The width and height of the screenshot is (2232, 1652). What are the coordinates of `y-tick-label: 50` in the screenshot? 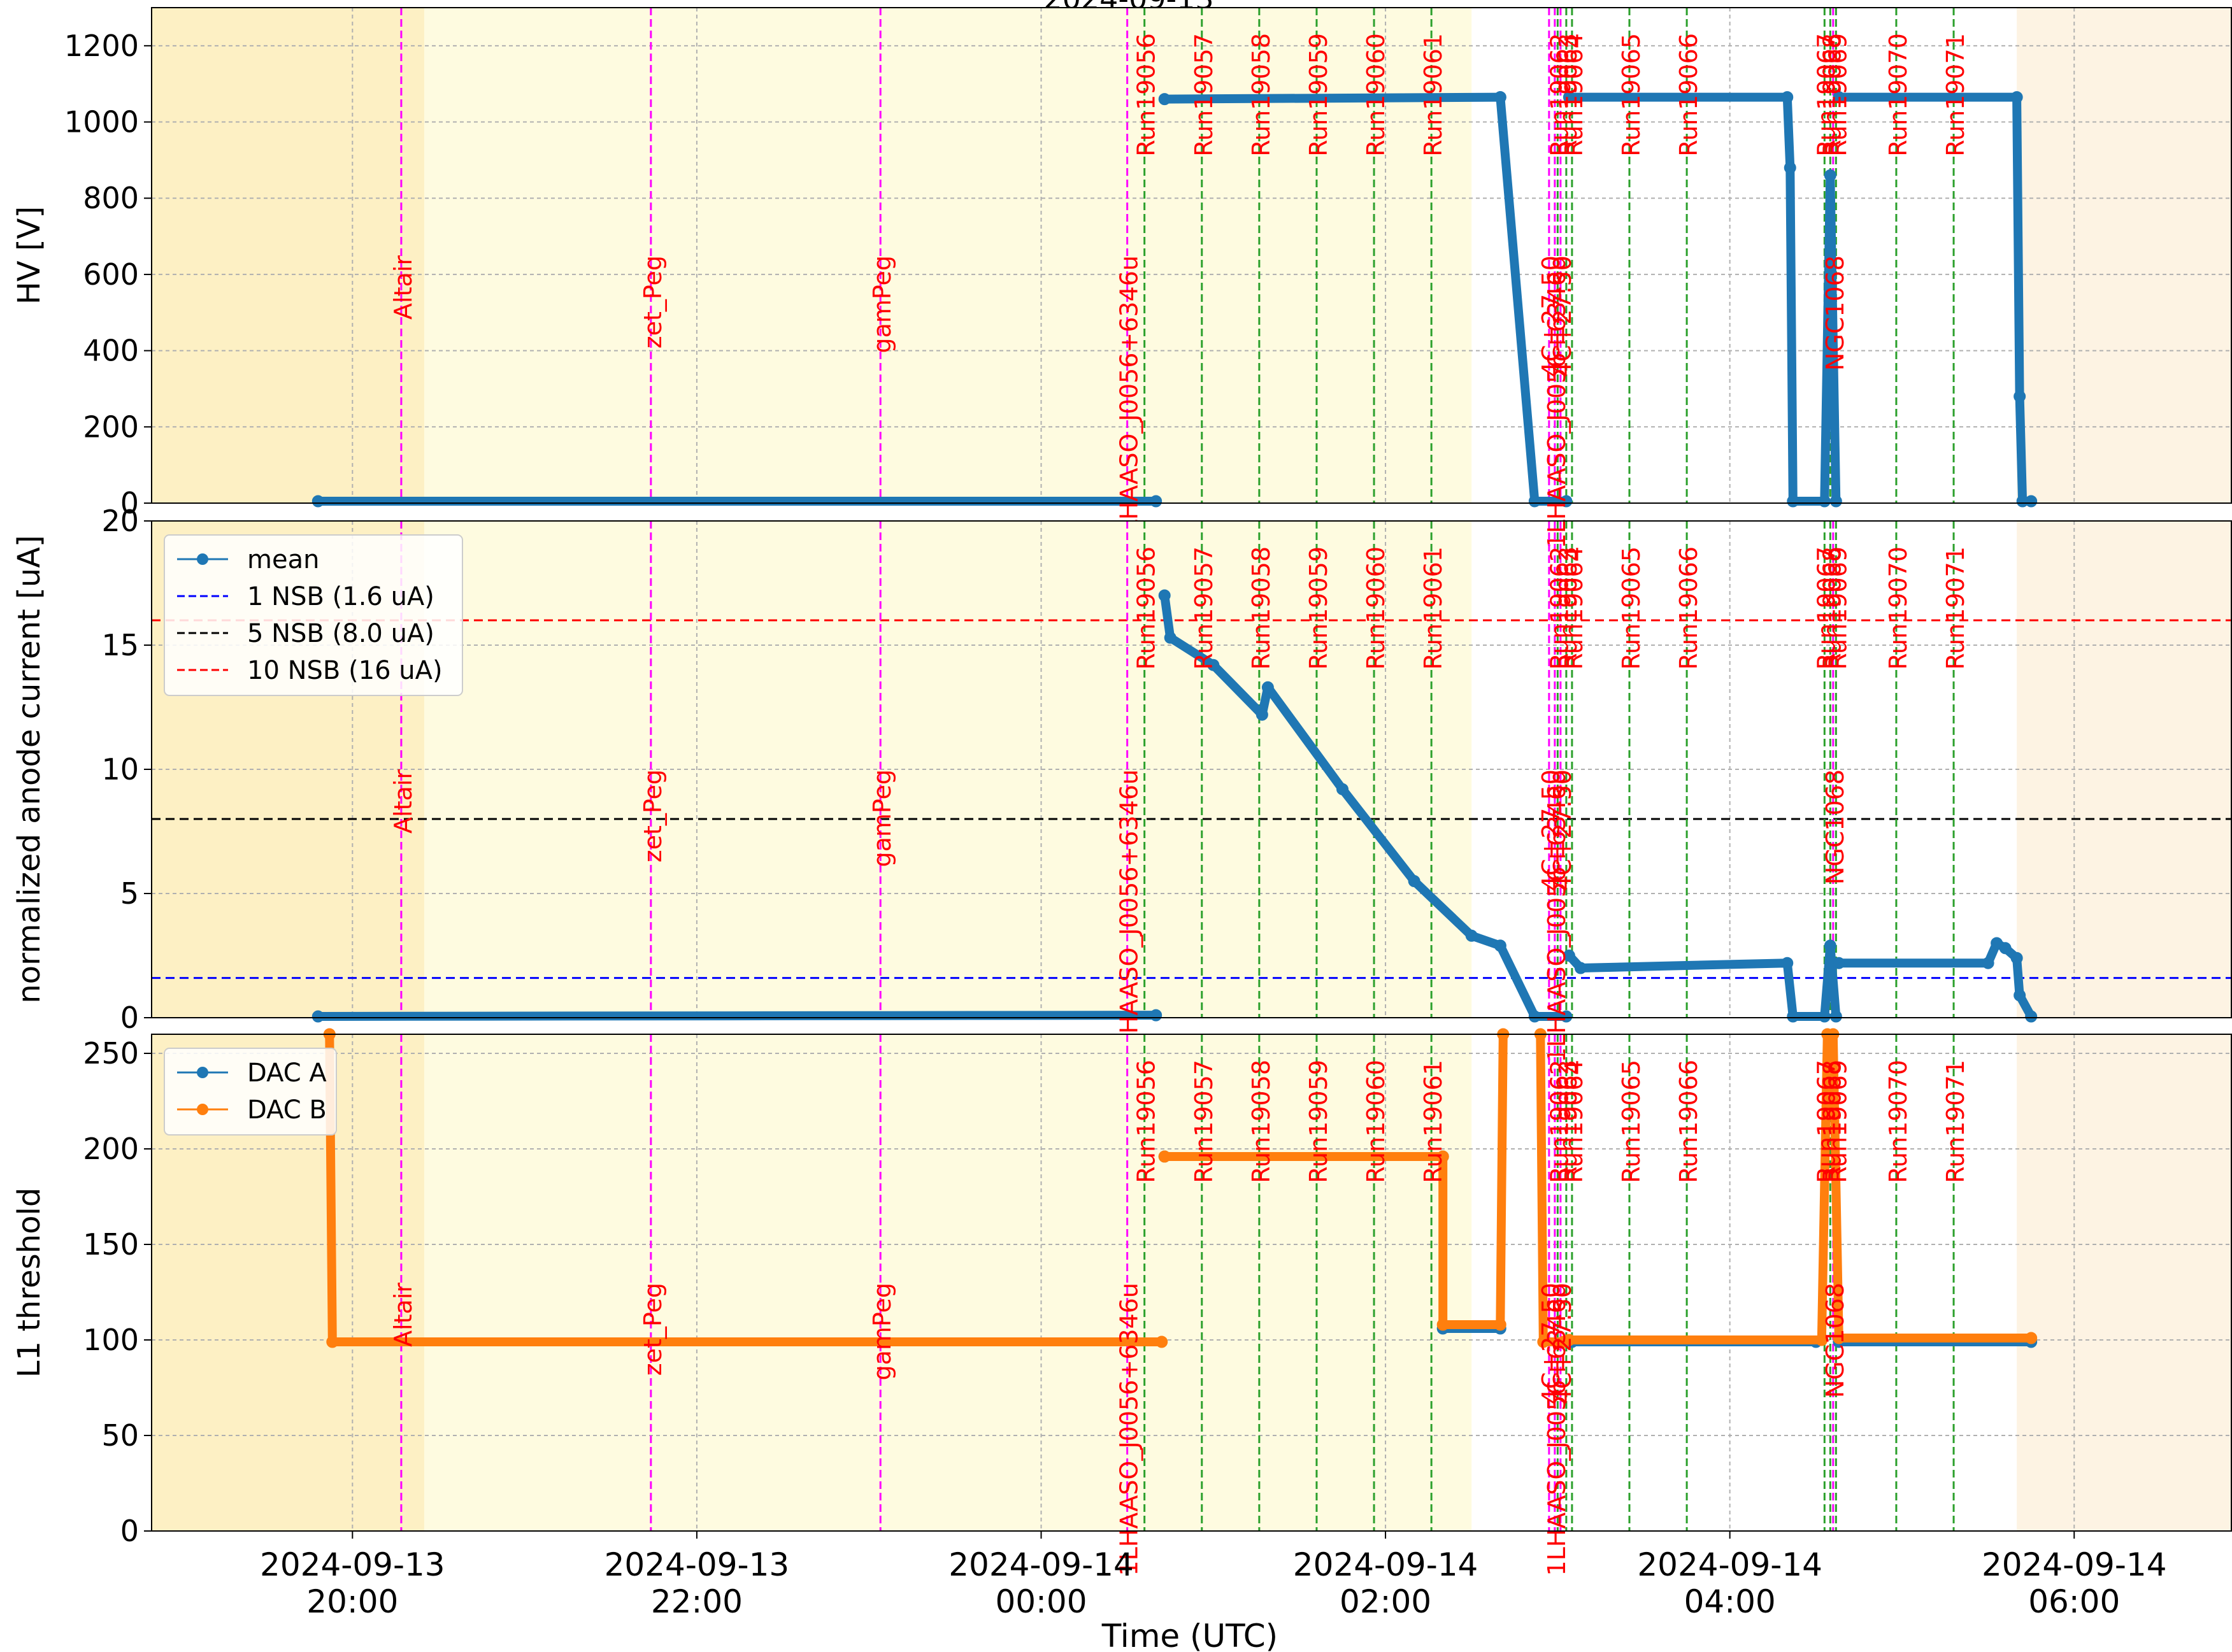 It's located at (120, 1436).